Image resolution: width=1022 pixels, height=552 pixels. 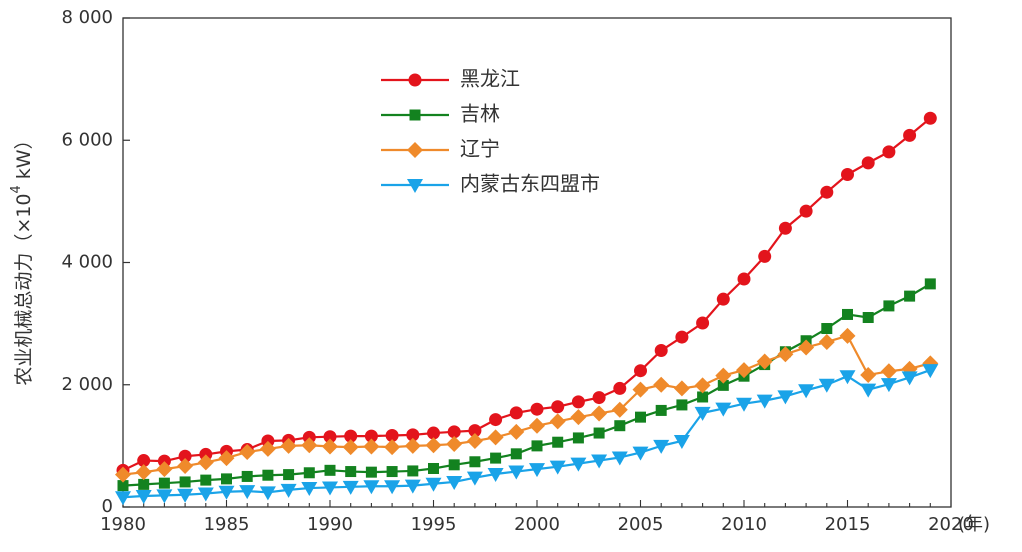 What do you see at coordinates (87, 139) in the screenshot?
I see `y-tick-label: 6 000` at bounding box center [87, 139].